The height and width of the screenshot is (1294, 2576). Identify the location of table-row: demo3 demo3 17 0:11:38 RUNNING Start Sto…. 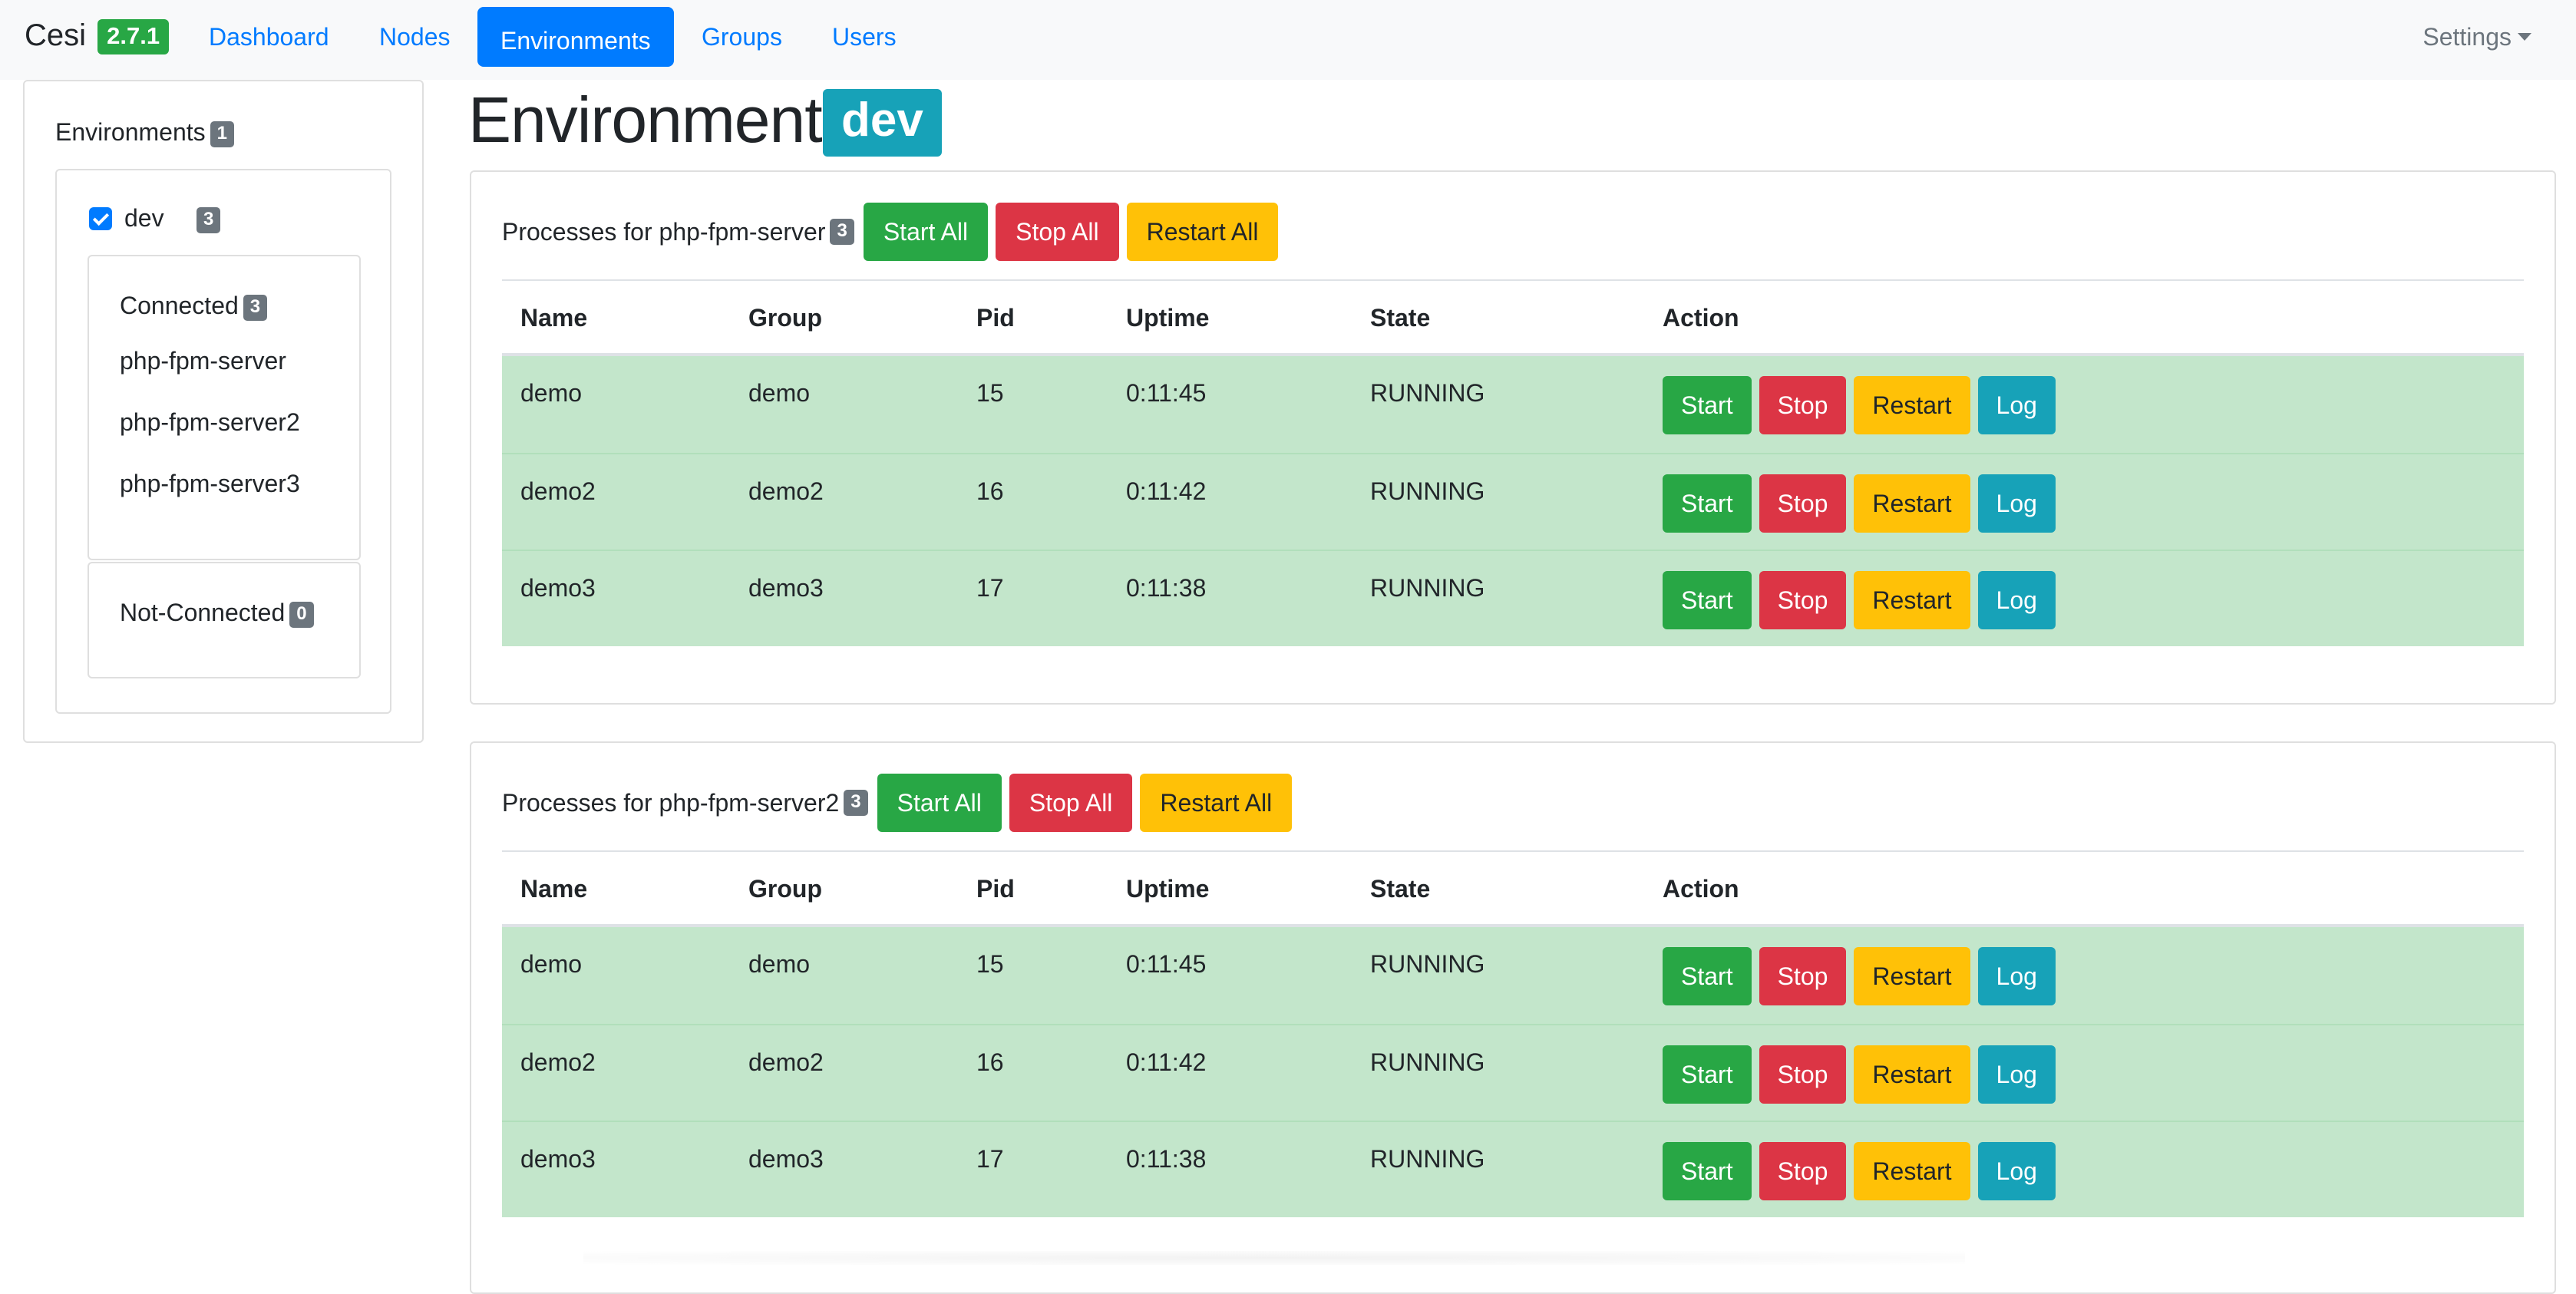
(1513, 1169).